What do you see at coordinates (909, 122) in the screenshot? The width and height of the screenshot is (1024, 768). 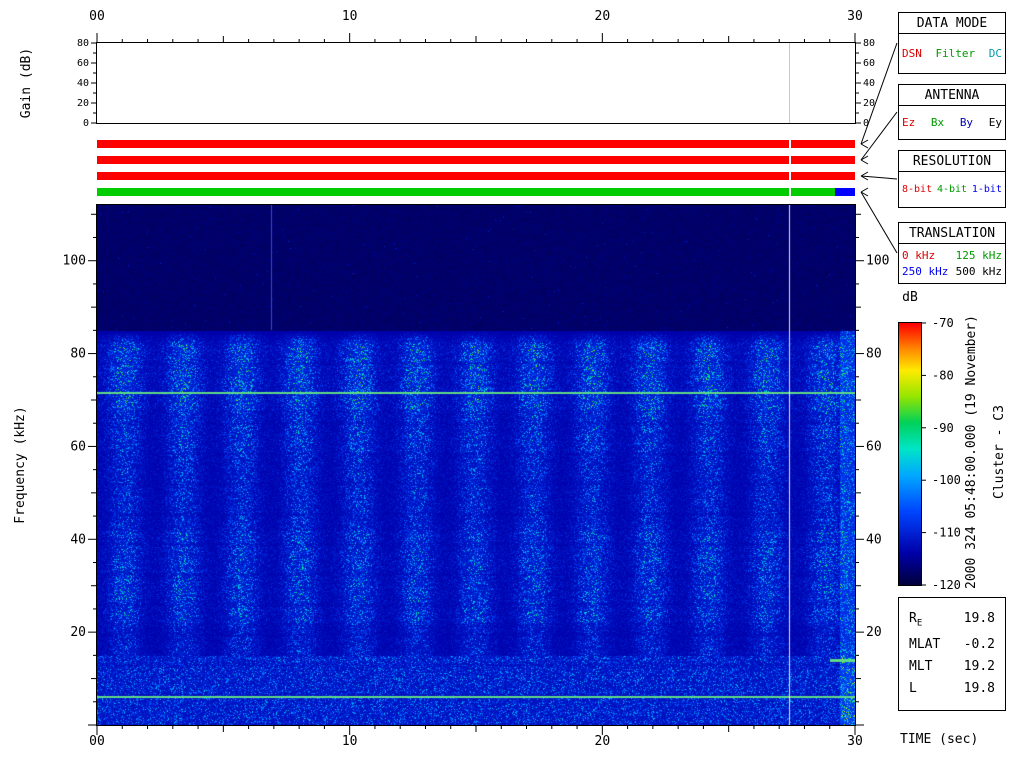 I see `option-ez: Ez` at bounding box center [909, 122].